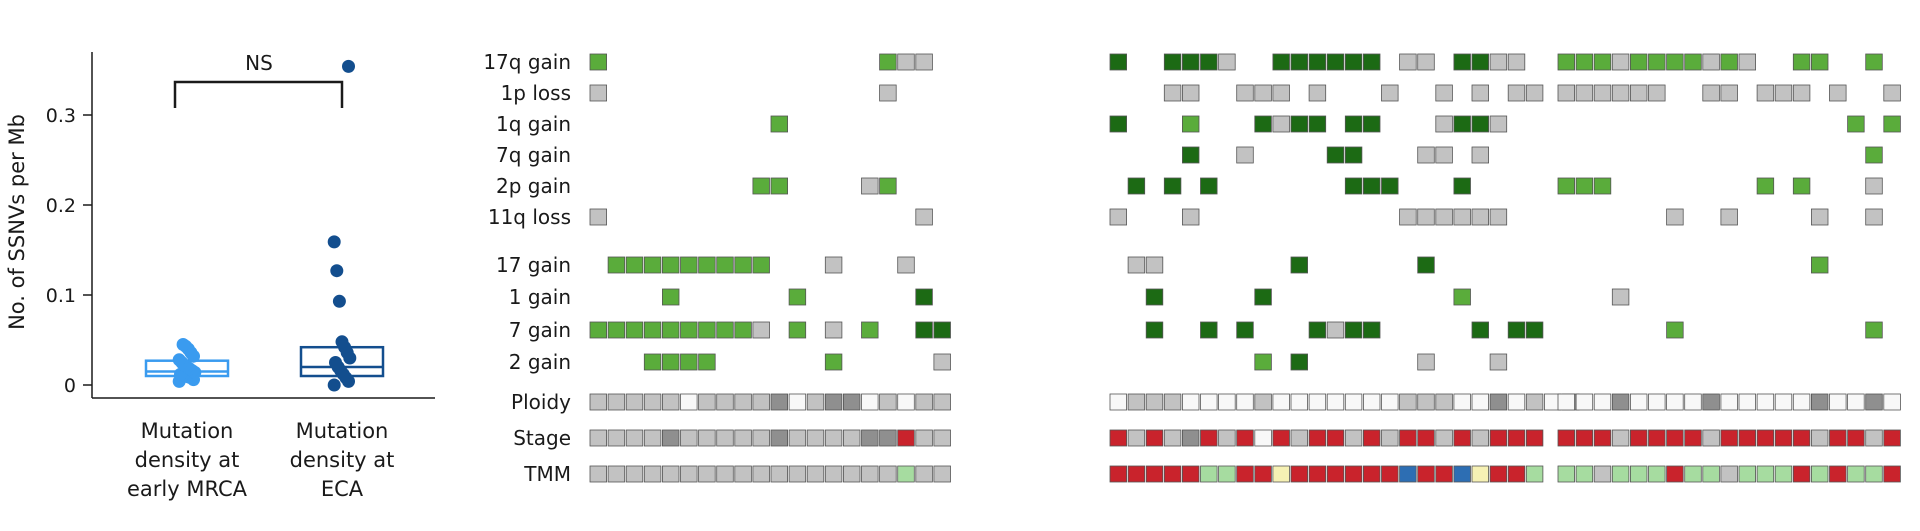 Image resolution: width=1920 pixels, height=531 pixels. What do you see at coordinates (342, 460) in the screenshot?
I see `x-category-label: density at` at bounding box center [342, 460].